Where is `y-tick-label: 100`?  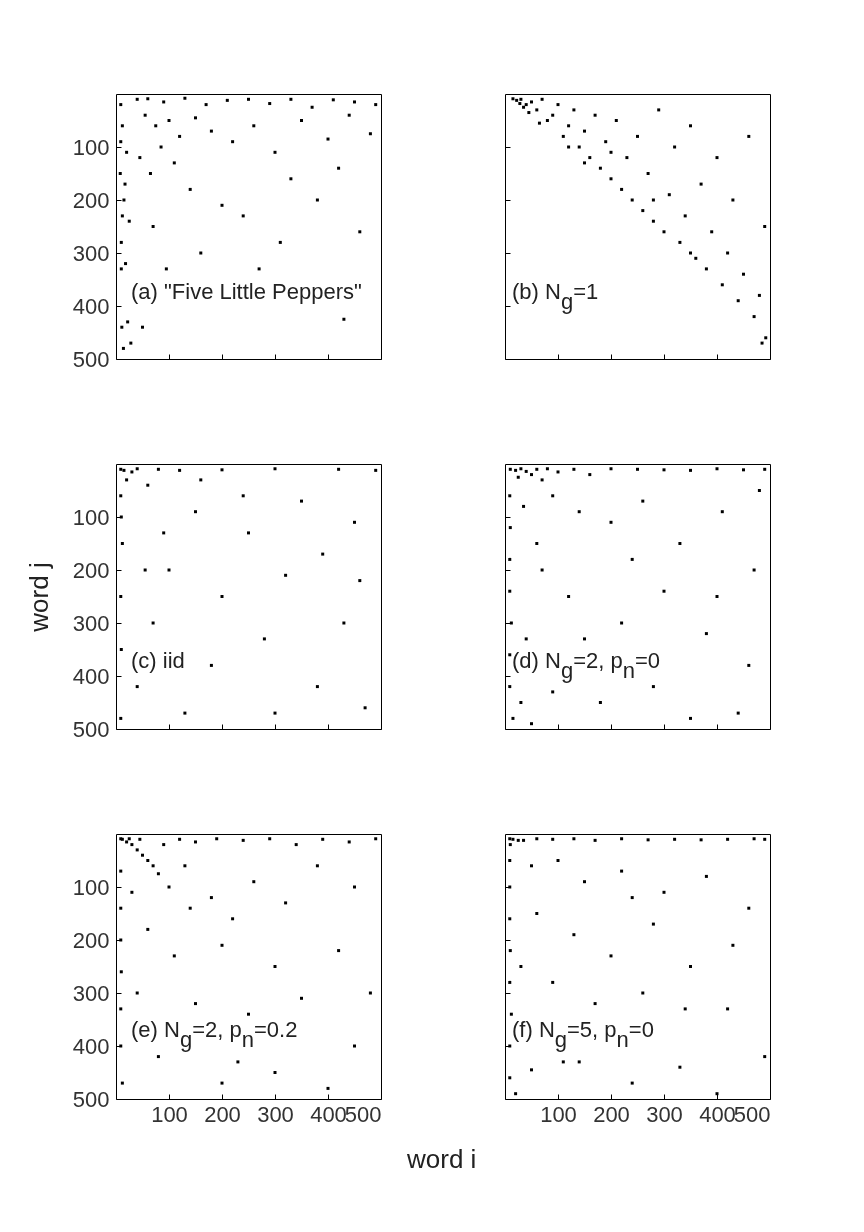 y-tick-label: 100 is located at coordinates (91, 517).